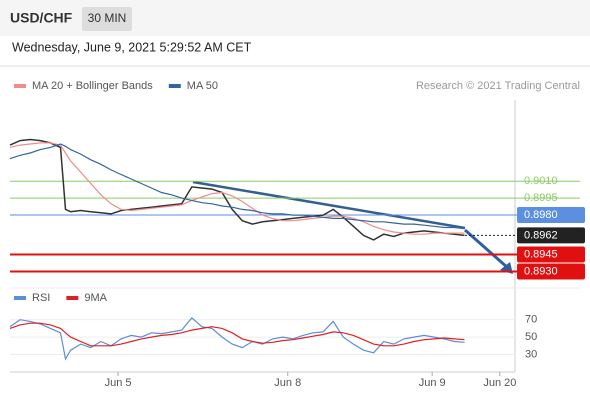 This screenshot has width=590, height=405. I want to click on symbol: USD/CHF, so click(41, 18).